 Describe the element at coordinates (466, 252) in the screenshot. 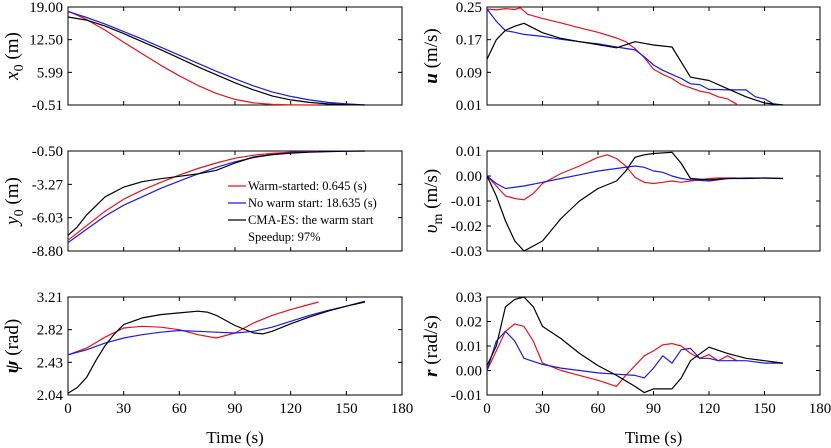

I see `y-tick-label: -0.03` at that location.